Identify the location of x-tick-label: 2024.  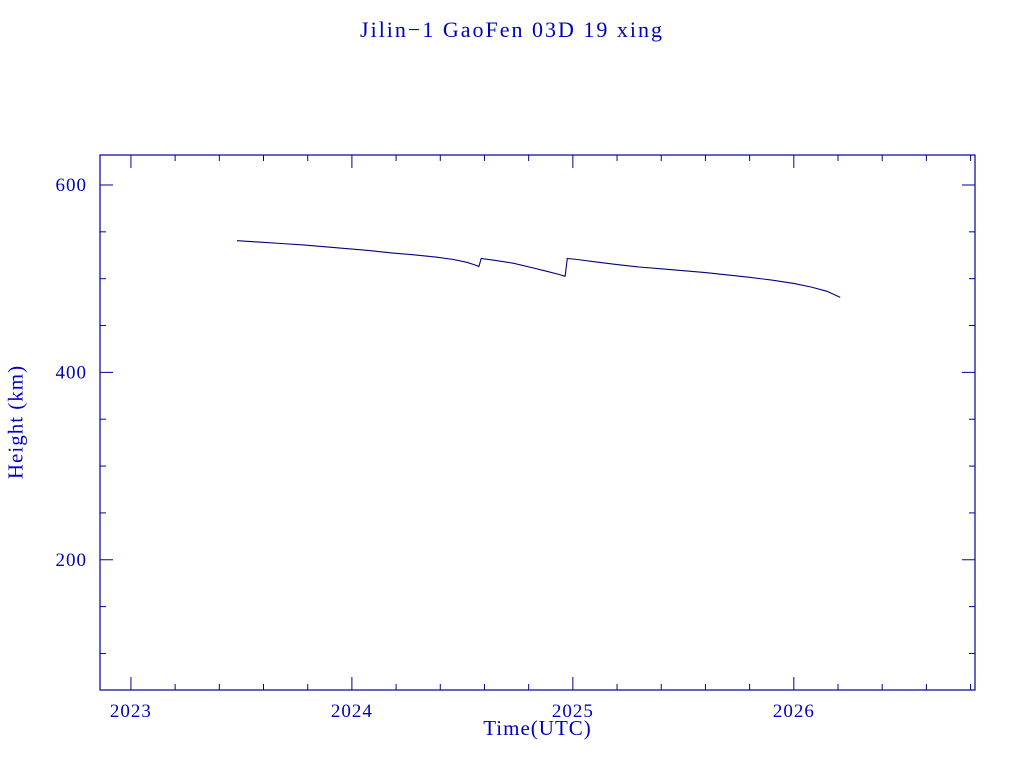
(352, 711).